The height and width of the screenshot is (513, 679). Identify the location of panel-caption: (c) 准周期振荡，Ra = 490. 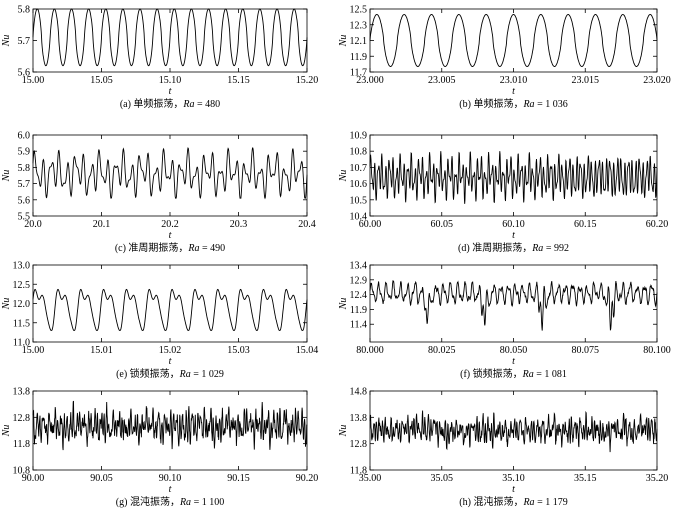
(170, 247).